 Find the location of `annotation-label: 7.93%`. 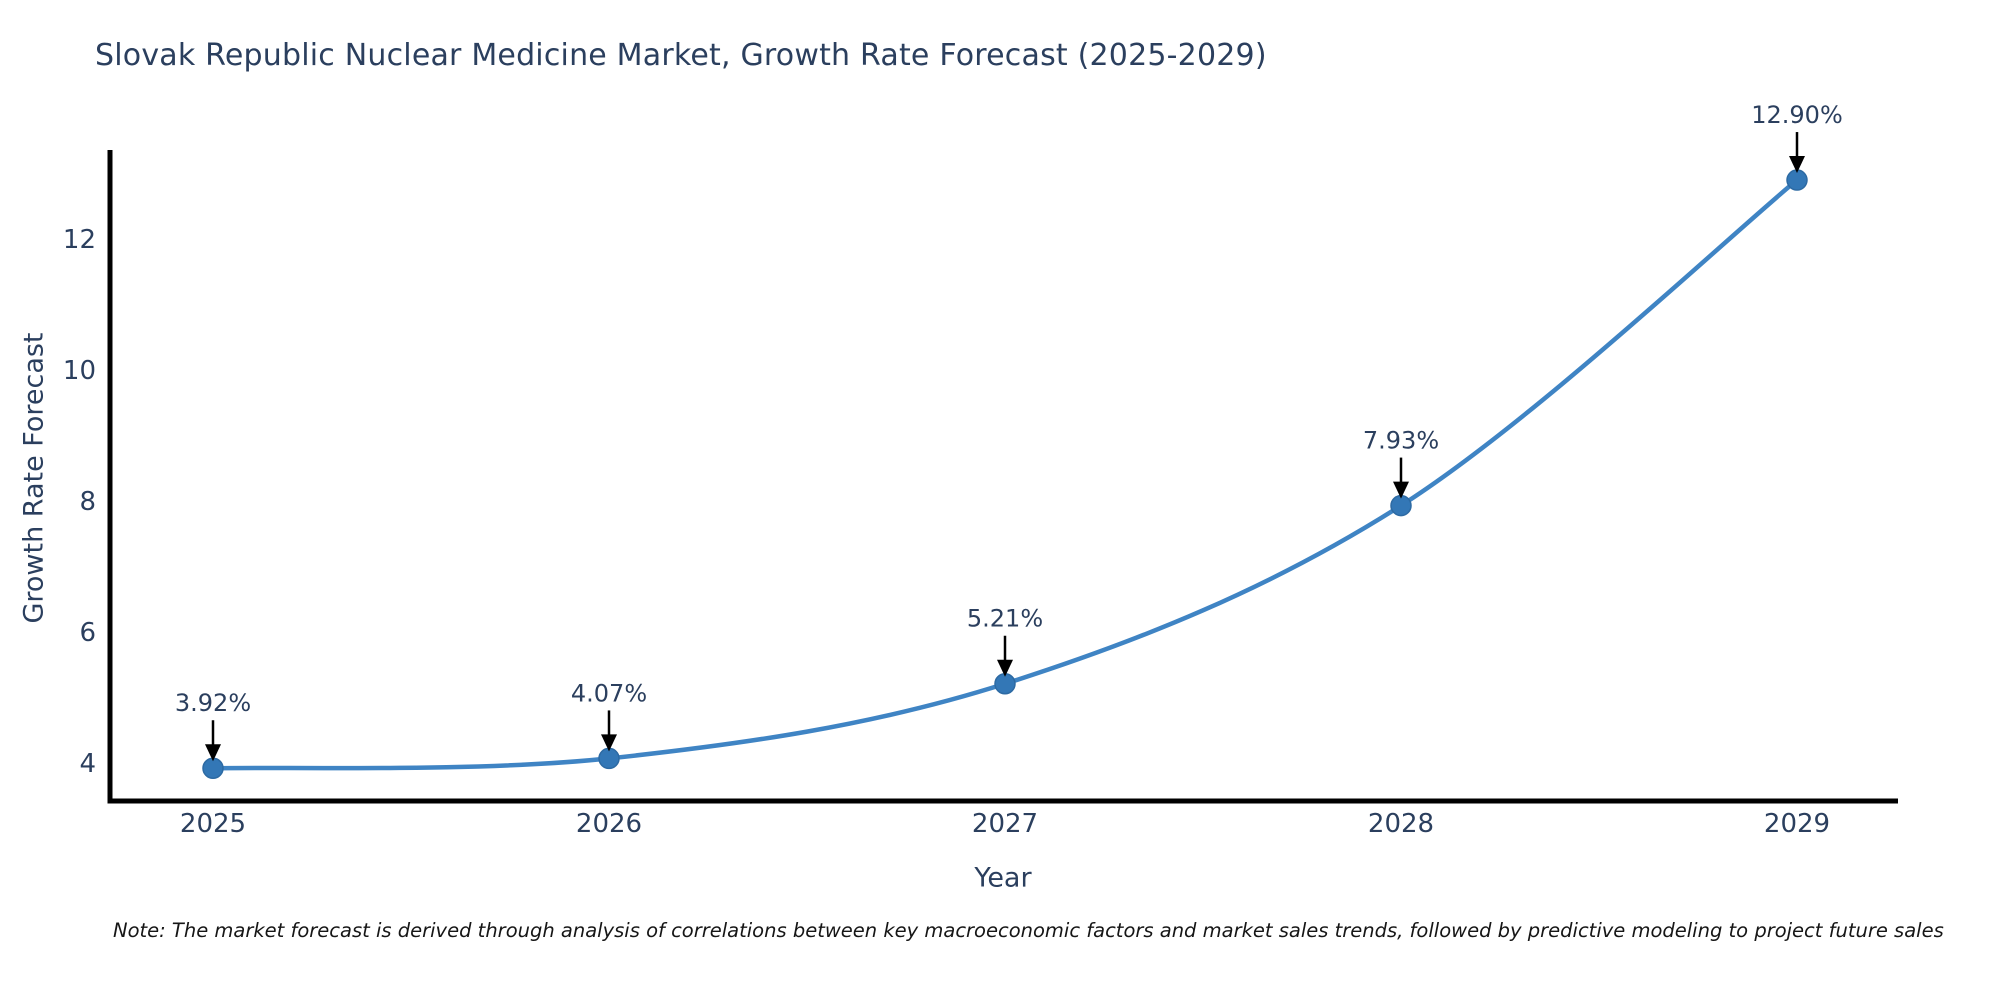

annotation-label: 7.93% is located at coordinates (1401, 441).